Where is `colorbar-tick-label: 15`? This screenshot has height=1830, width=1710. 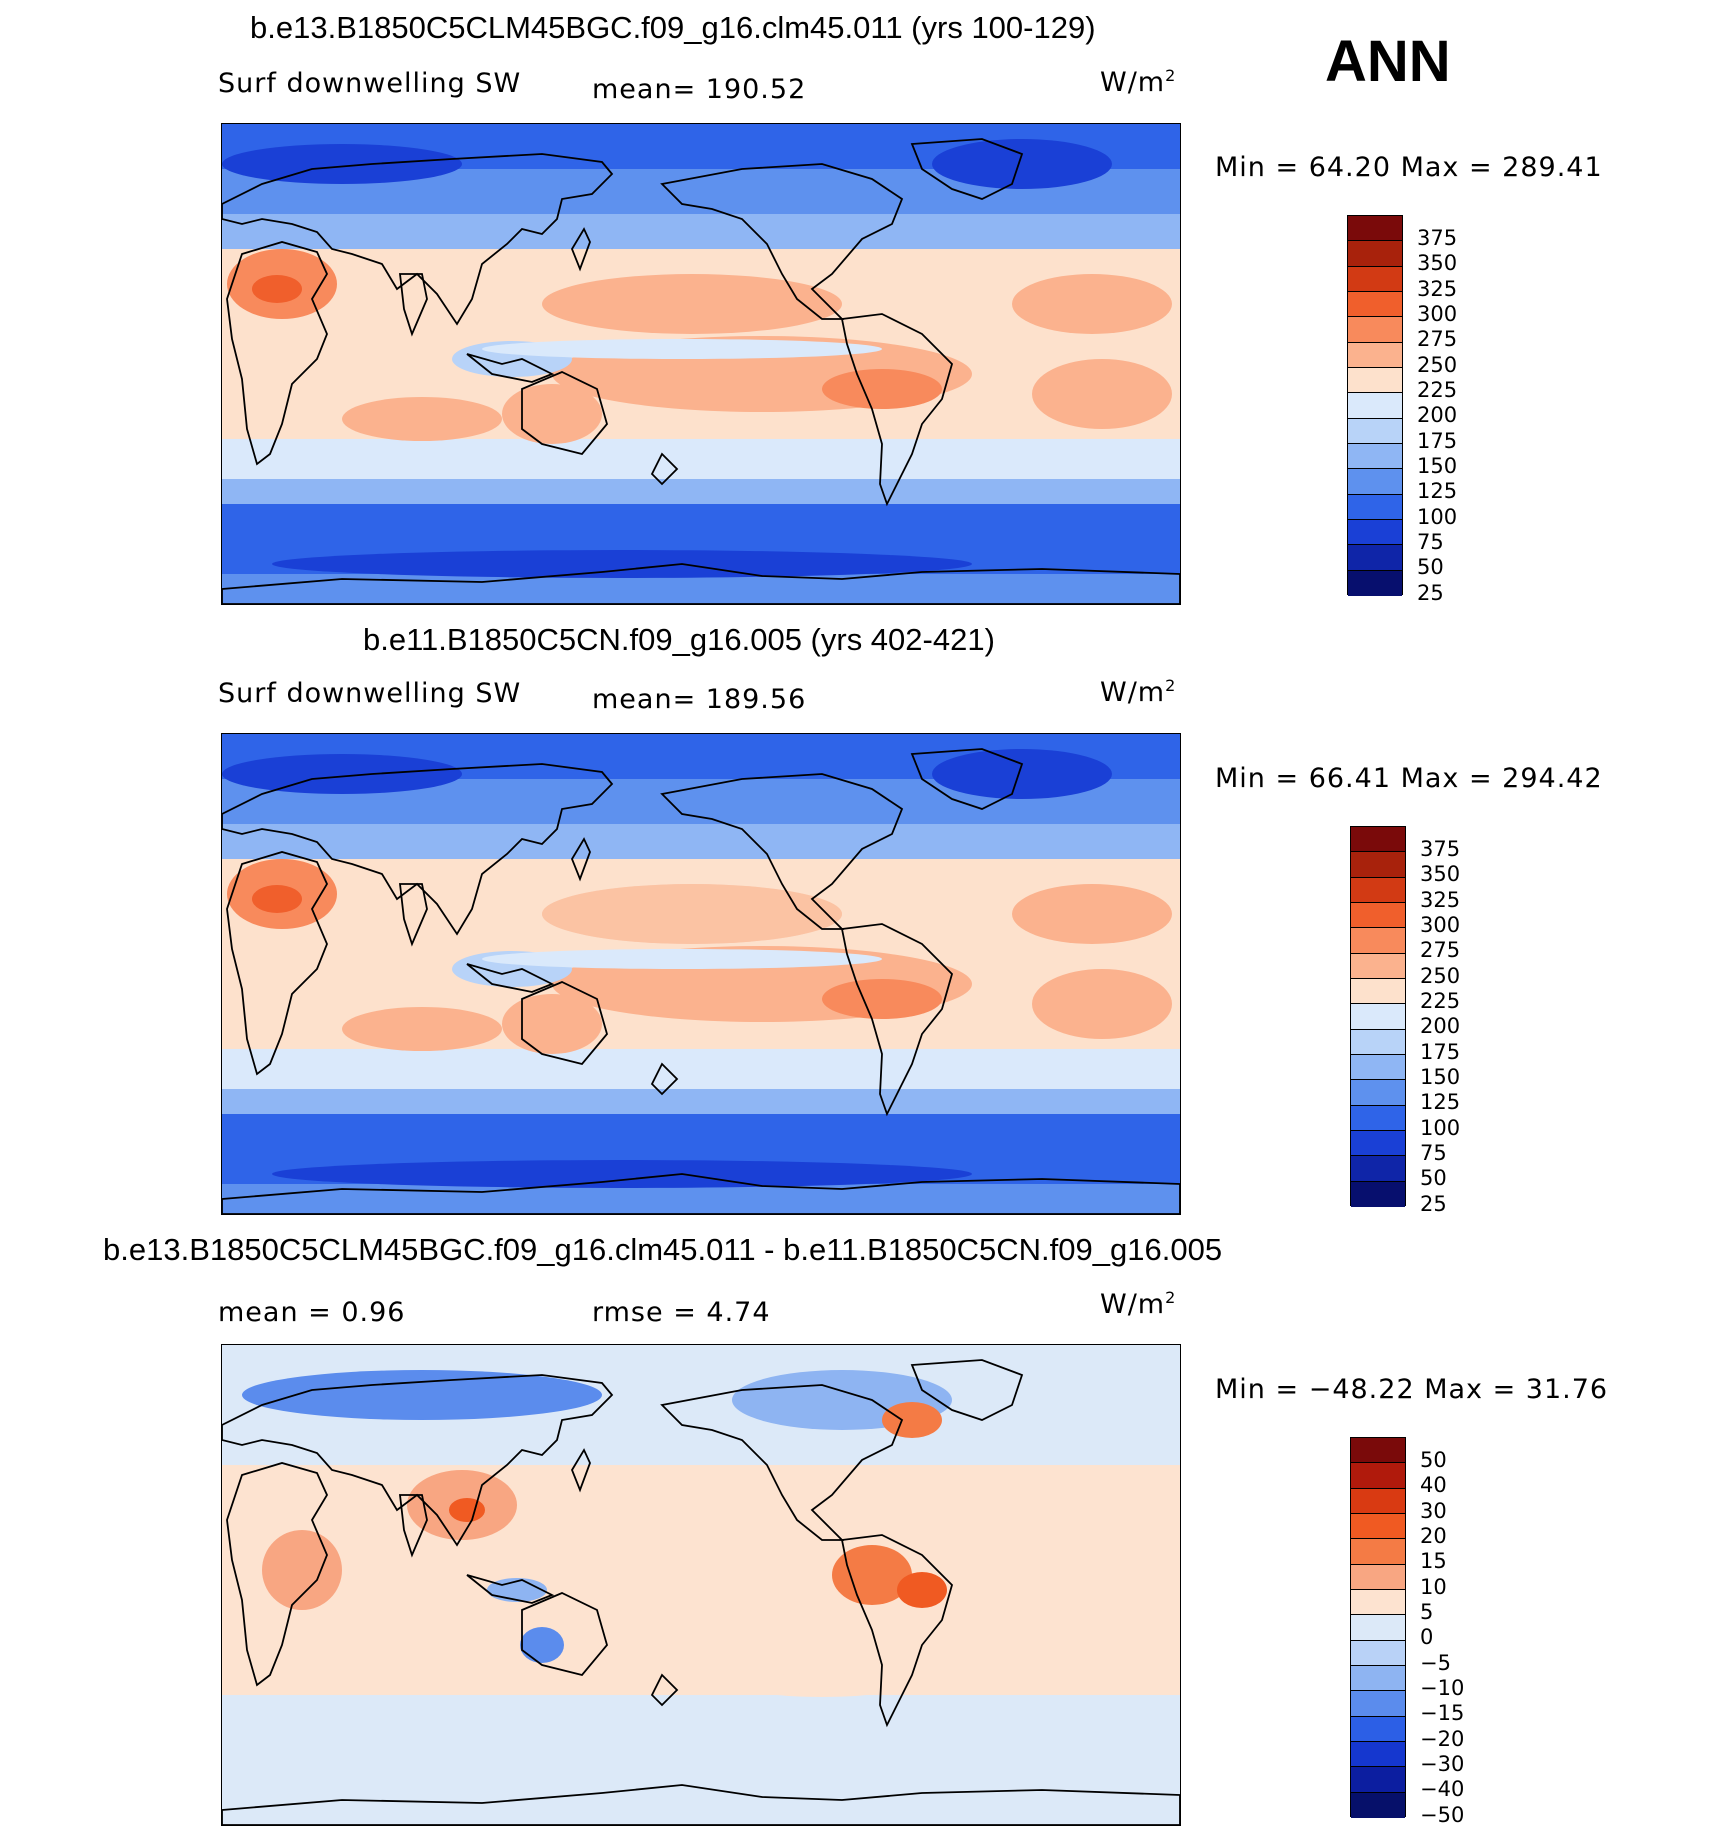
colorbar-tick-label: 15 is located at coordinates (1433, 1561).